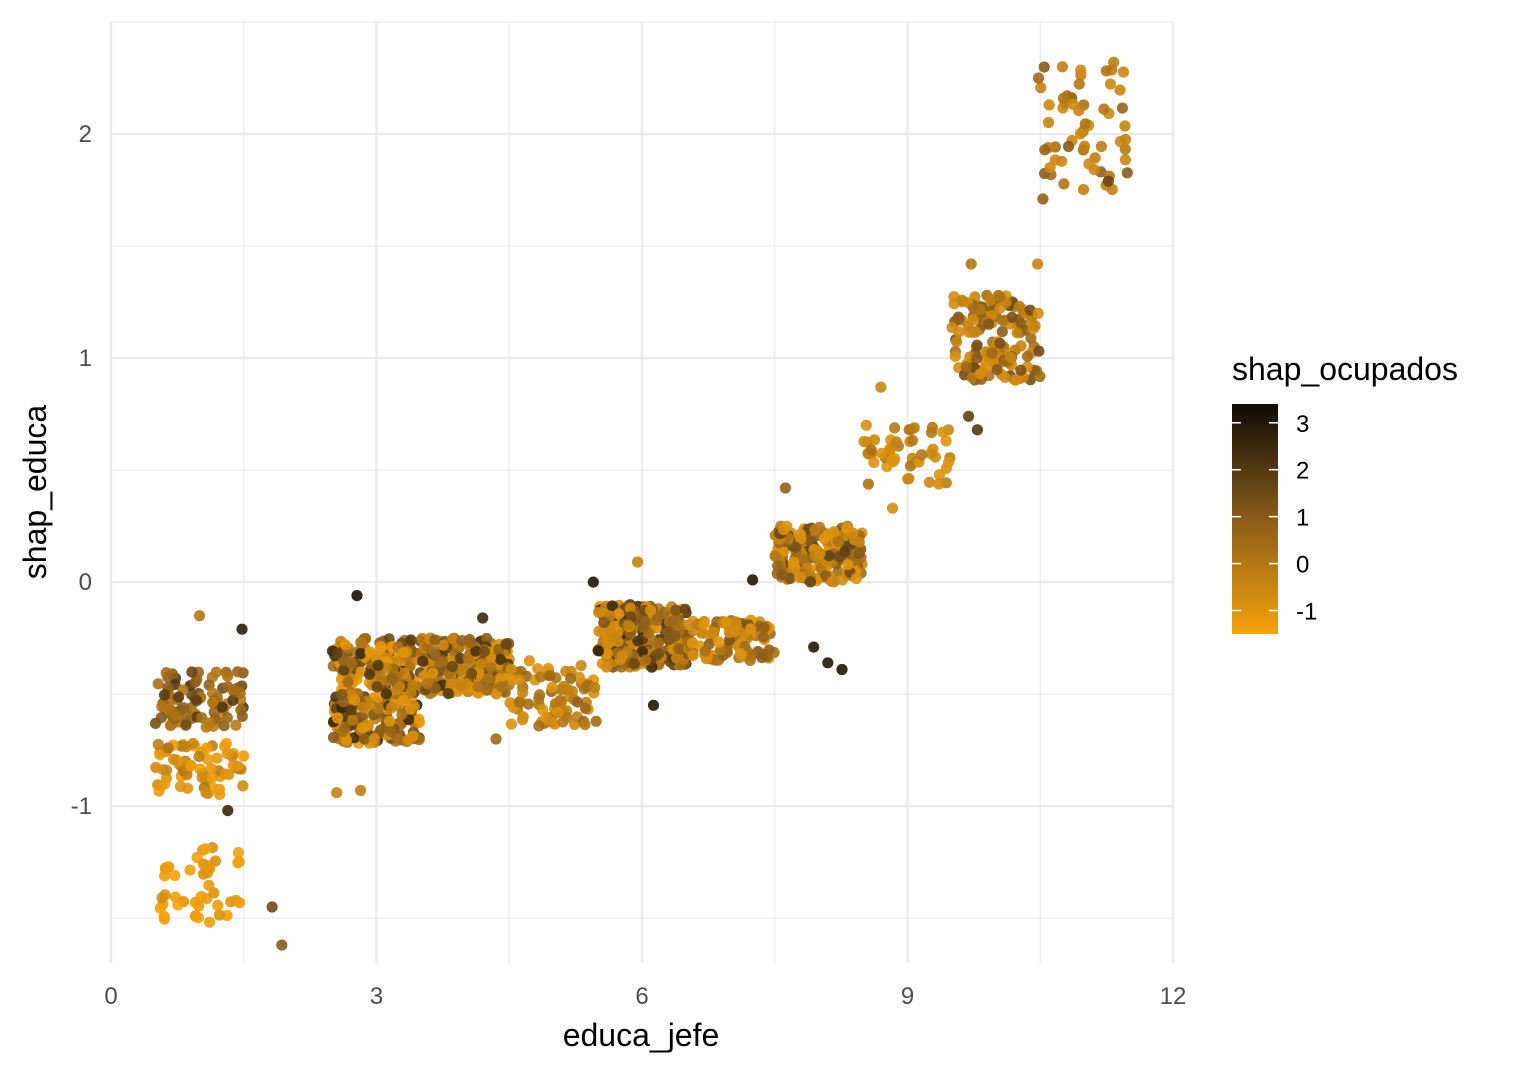 The height and width of the screenshot is (1075, 1536). Describe the element at coordinates (641, 1035) in the screenshot. I see `x-axis-title: educa_jefe` at that location.